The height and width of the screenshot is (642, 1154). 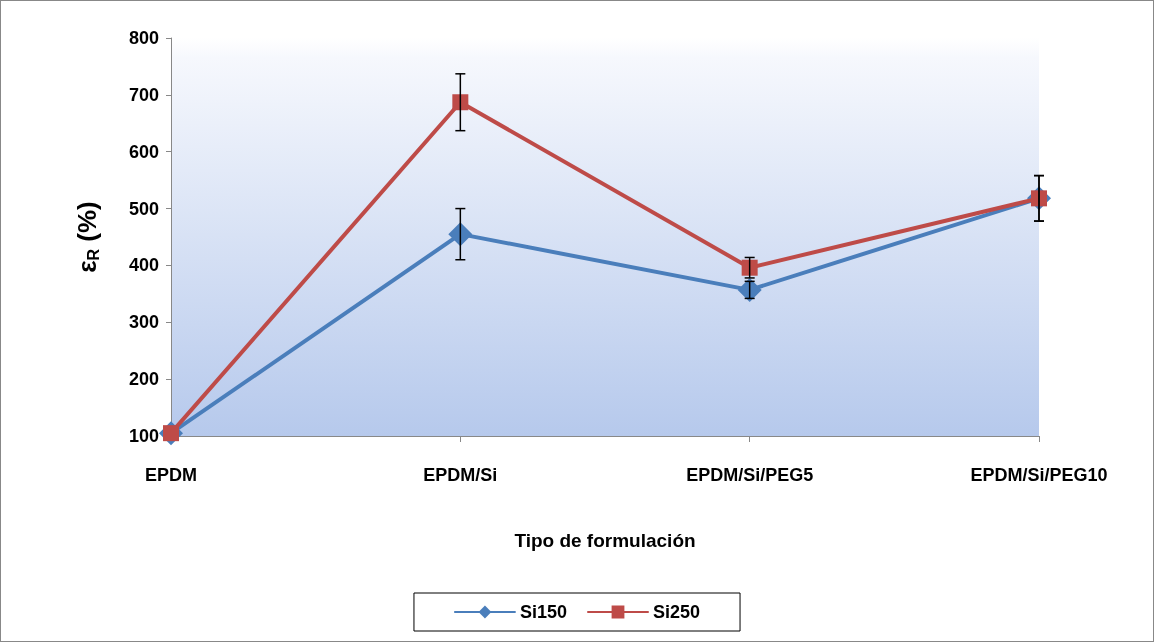 What do you see at coordinates (143, 208) in the screenshot?
I see `y-tick-label: 500` at bounding box center [143, 208].